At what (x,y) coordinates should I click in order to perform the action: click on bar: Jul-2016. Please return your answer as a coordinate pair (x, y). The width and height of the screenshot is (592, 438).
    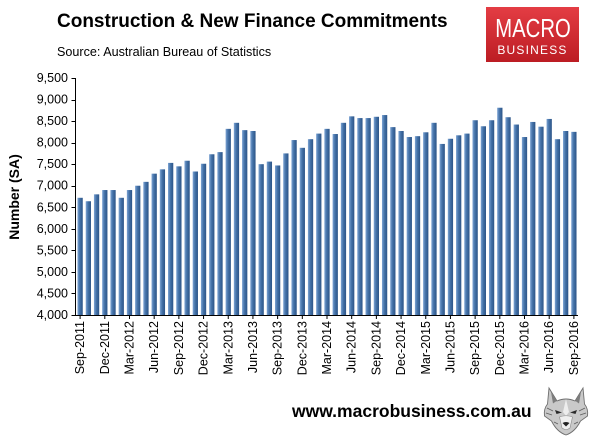
    Looking at the image, I should click on (557, 227).